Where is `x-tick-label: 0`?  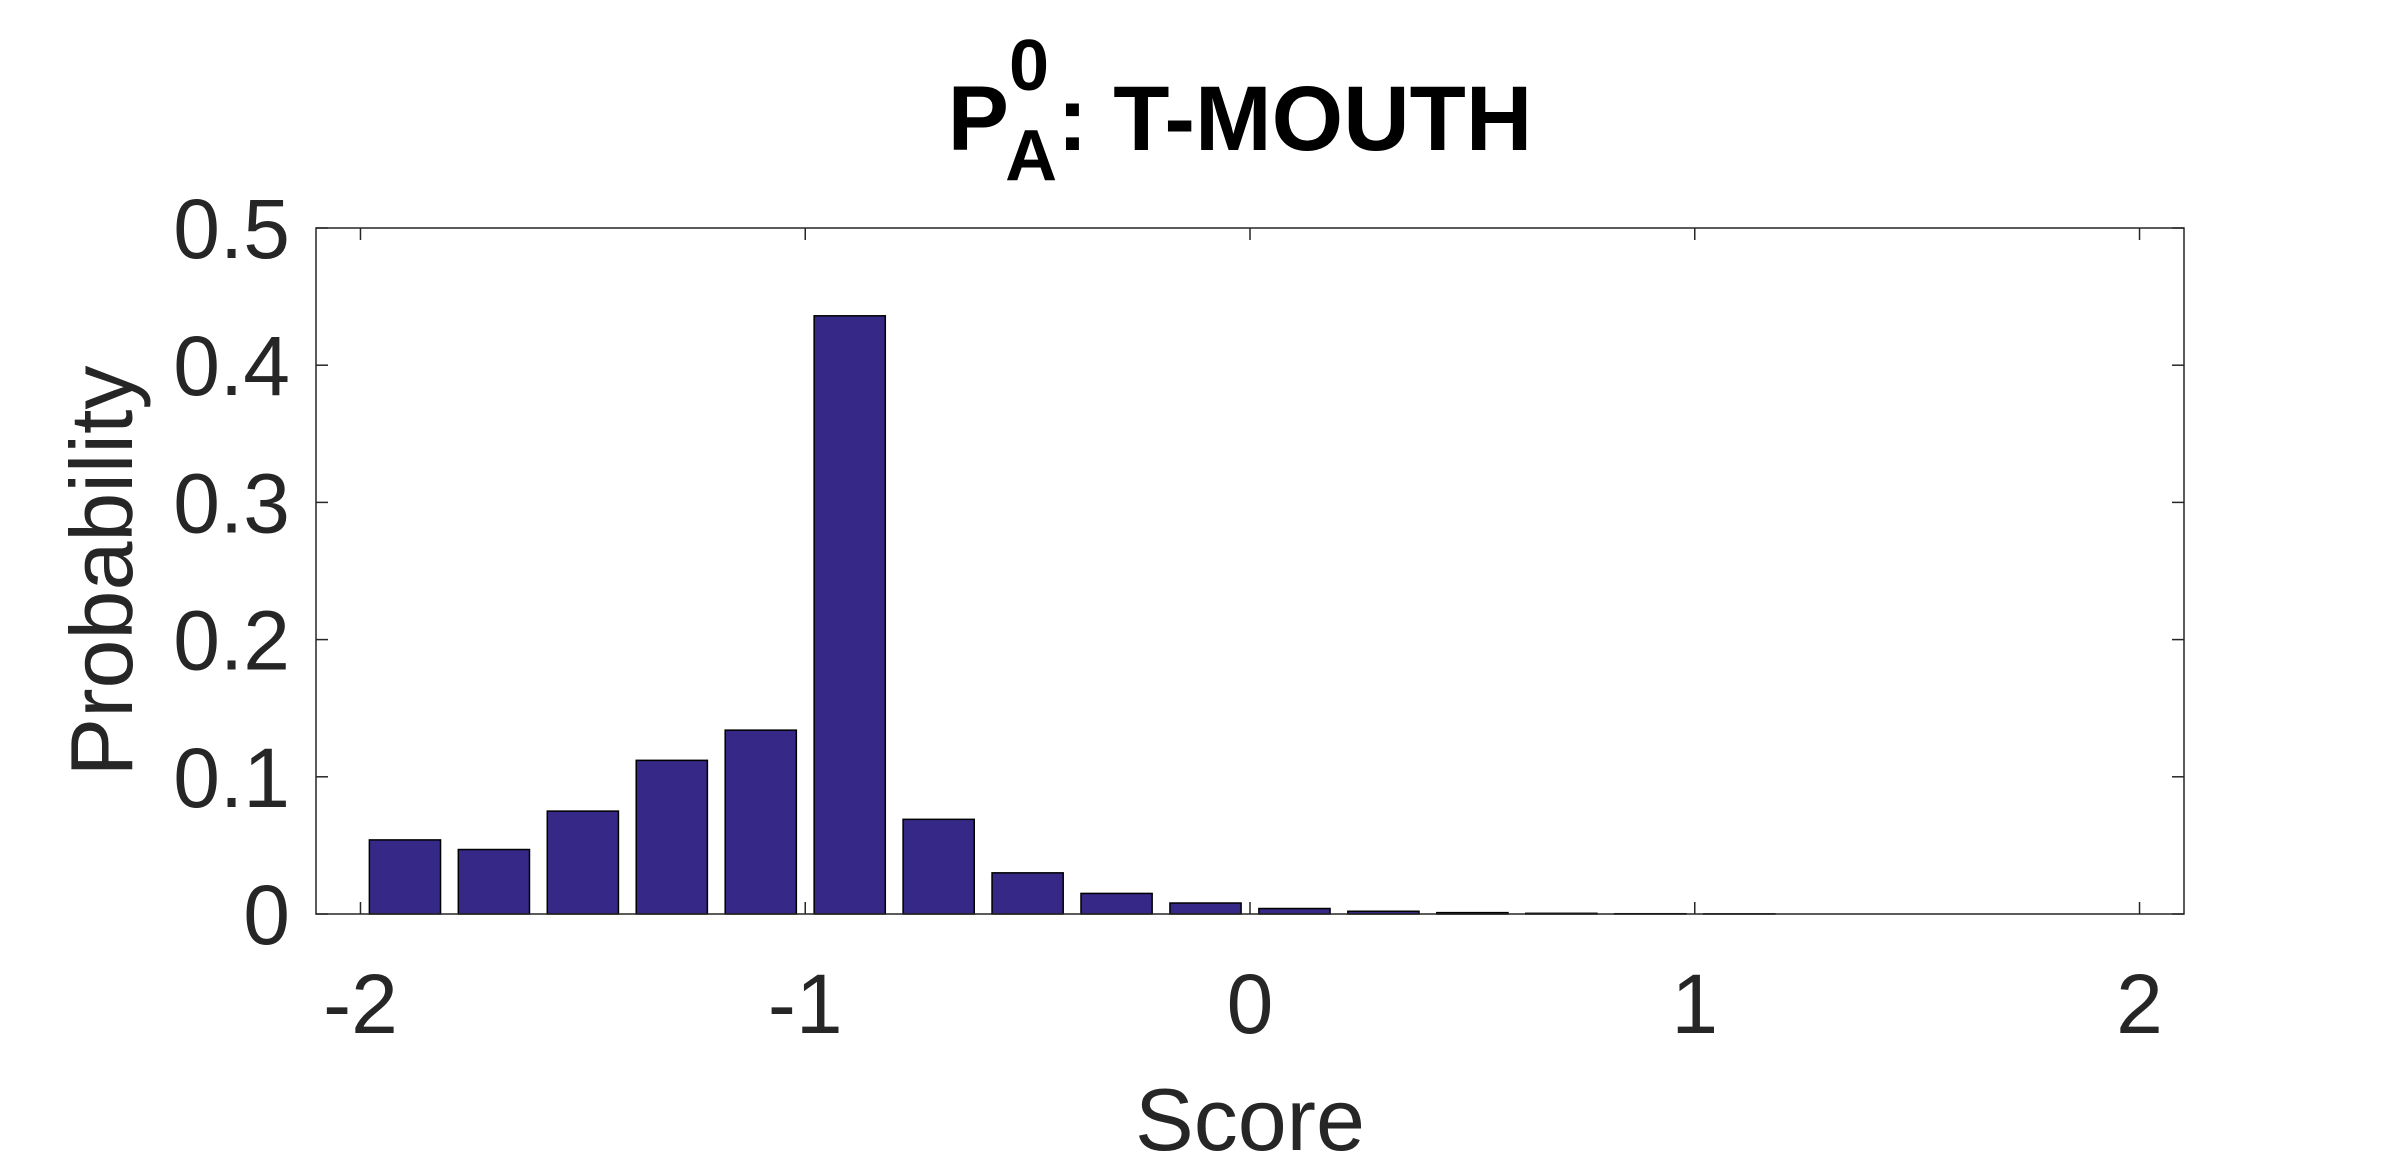 x-tick-label: 0 is located at coordinates (1250, 1004).